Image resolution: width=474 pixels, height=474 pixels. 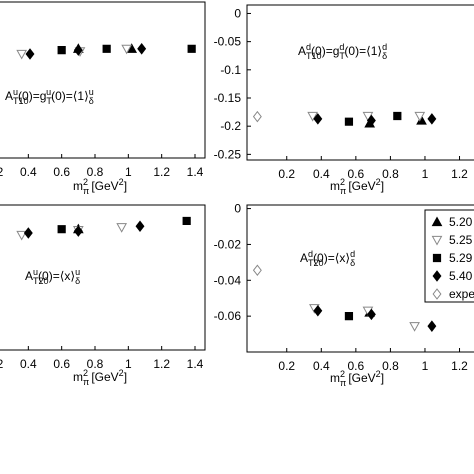 I want to click on legend-label: 5.40, so click(x=461, y=276).